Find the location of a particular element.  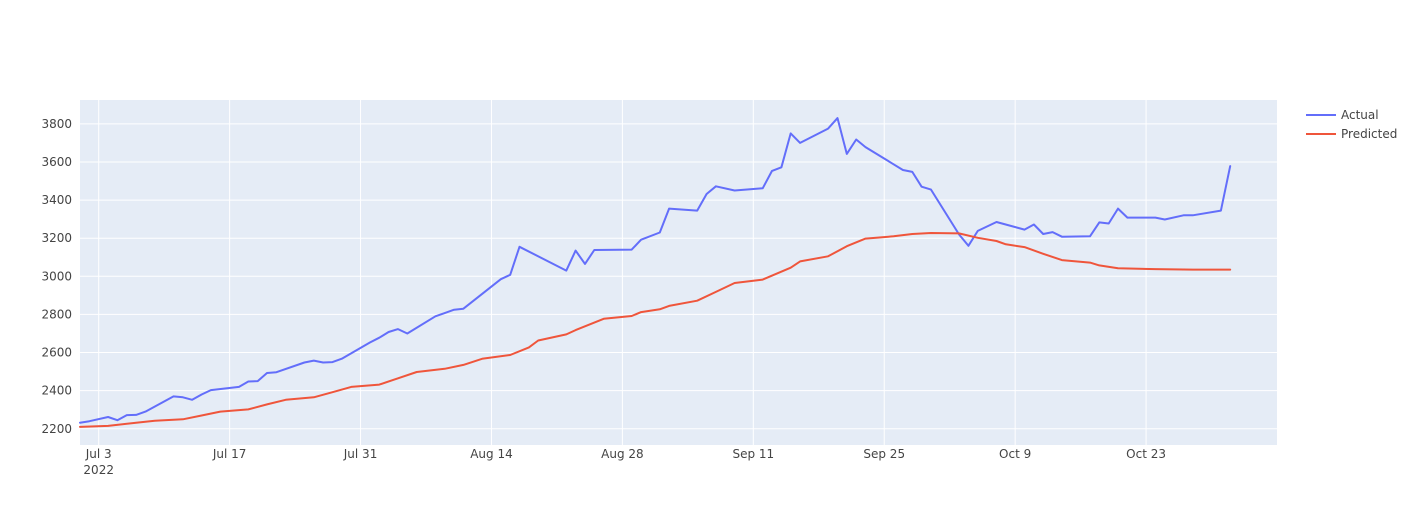

y-tick-label: 2800 is located at coordinates (56, 314).